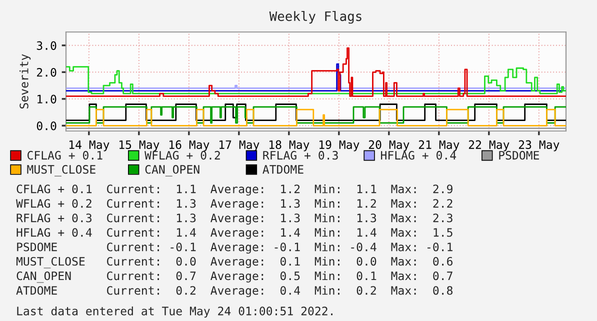  What do you see at coordinates (519, 155) in the screenshot?
I see `legend-label: PSDOME` at bounding box center [519, 155].